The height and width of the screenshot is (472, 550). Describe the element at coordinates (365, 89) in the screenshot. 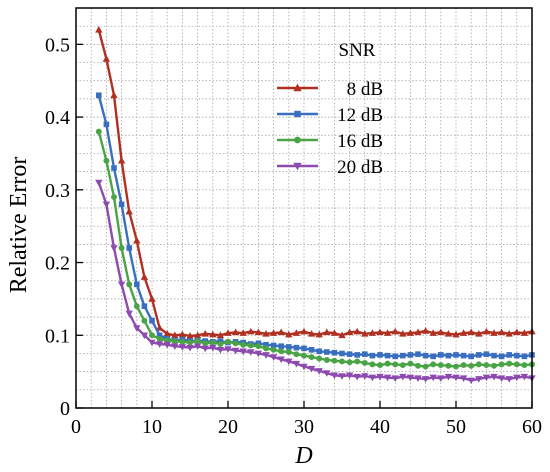

I see `legend-label: 8 dB` at that location.